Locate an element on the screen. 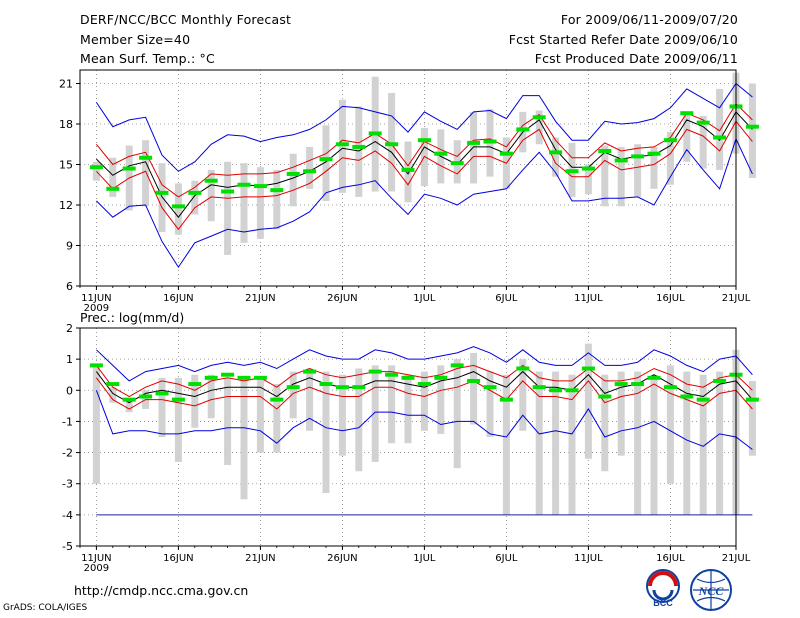 The height and width of the screenshot is (618, 800). x-tick-label: 16JUN is located at coordinates (178, 558).